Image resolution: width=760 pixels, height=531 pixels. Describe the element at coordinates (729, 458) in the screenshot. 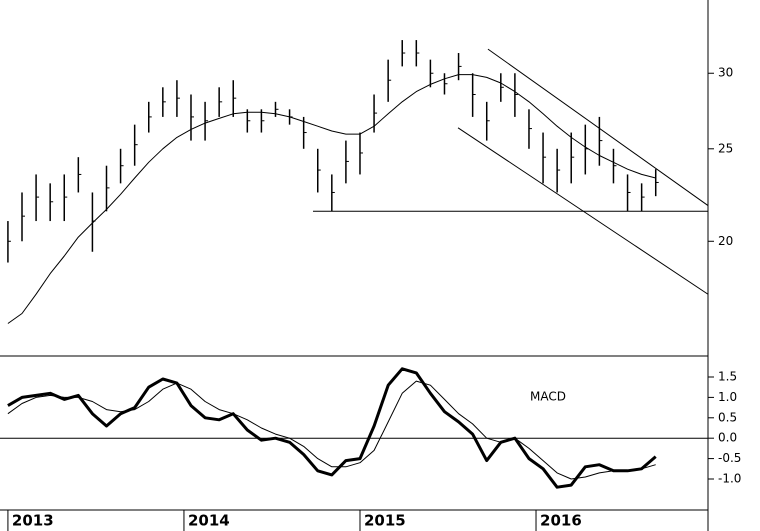

I see `y-tick-label: -0.5` at that location.